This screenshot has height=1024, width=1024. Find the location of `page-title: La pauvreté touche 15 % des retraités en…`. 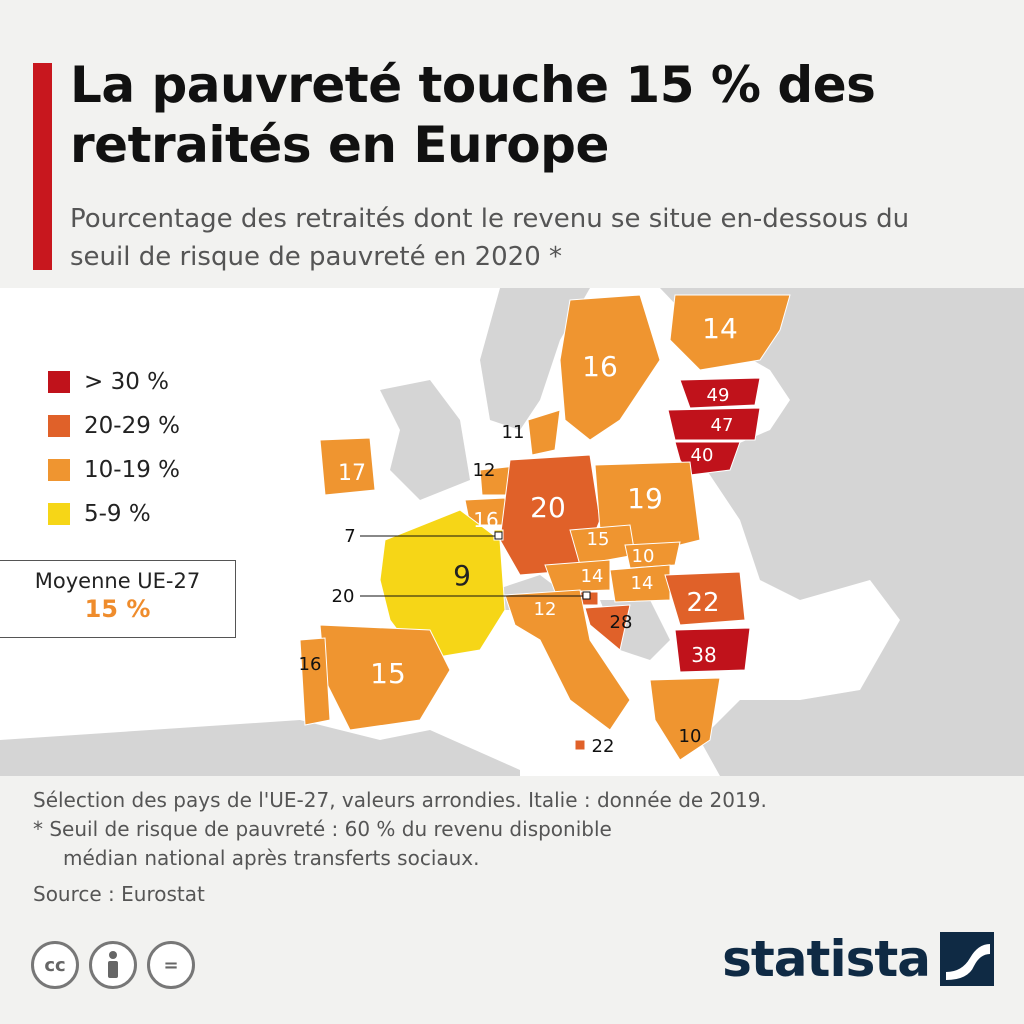

page-title: La pauvreté touche 15 % des retraités en… is located at coordinates (473, 115).